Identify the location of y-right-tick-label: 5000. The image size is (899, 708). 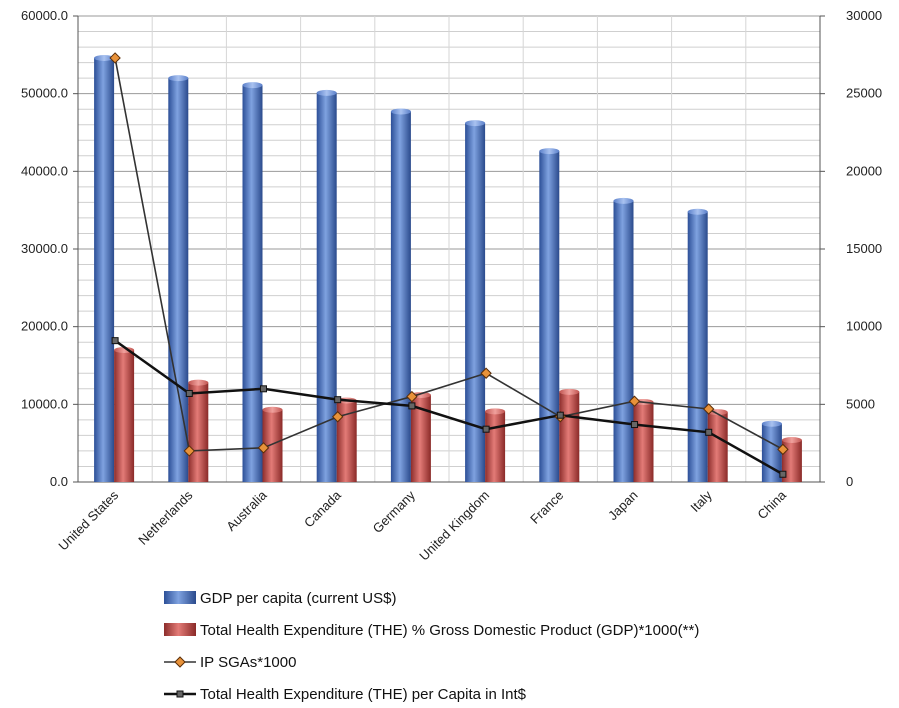
(860, 403).